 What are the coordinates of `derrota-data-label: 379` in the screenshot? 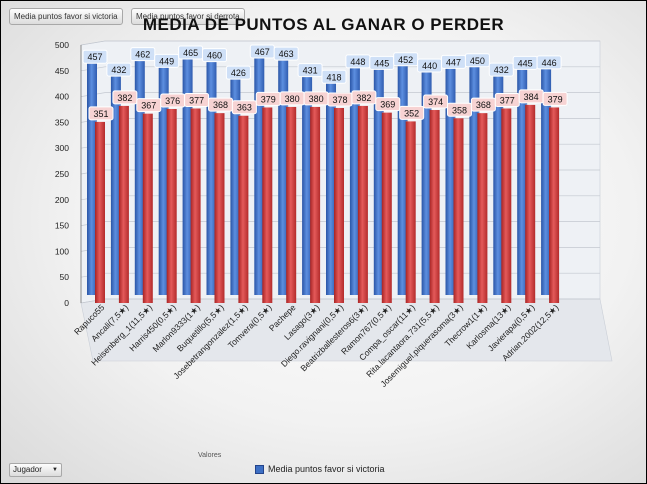 It's located at (555, 99).